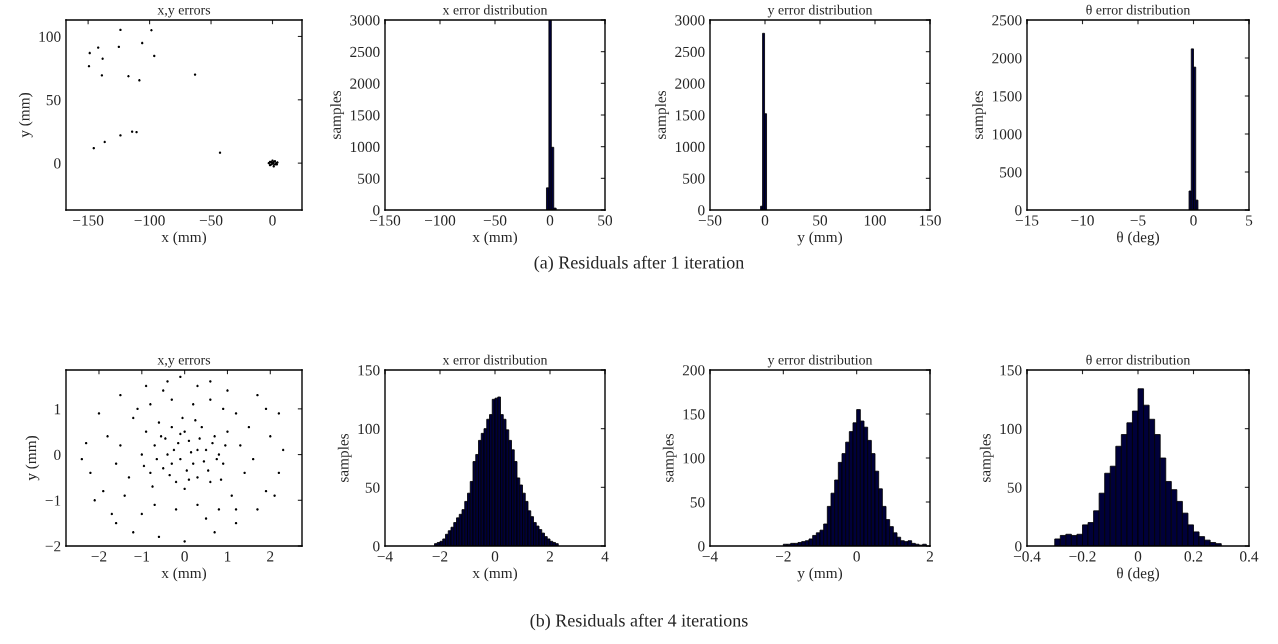 This screenshot has width=1278, height=644. Describe the element at coordinates (693, 370) in the screenshot. I see `y-tick-label: 200` at that location.